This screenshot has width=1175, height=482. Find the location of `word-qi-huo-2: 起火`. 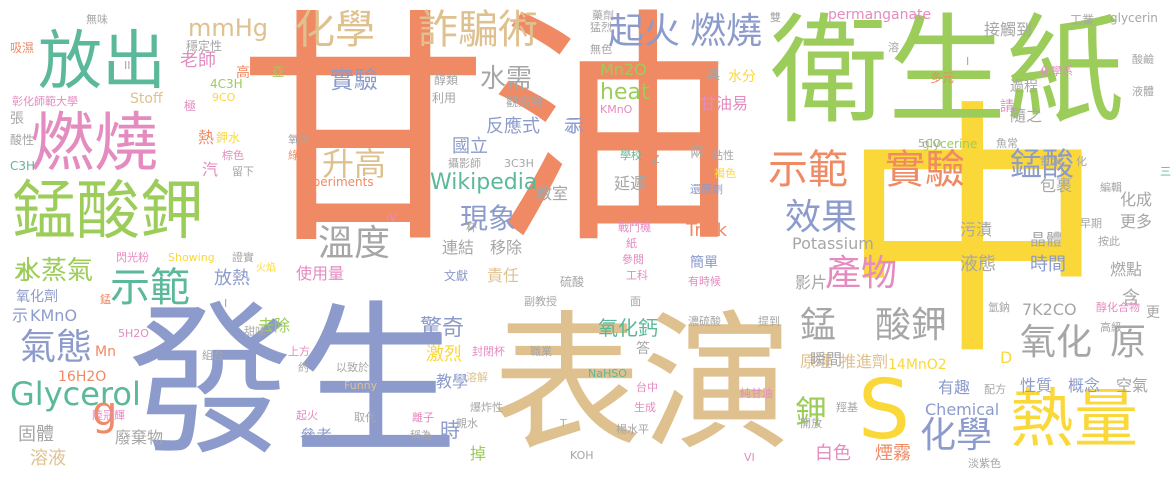

word-qi-huo-2: 起火 is located at coordinates (307, 415).